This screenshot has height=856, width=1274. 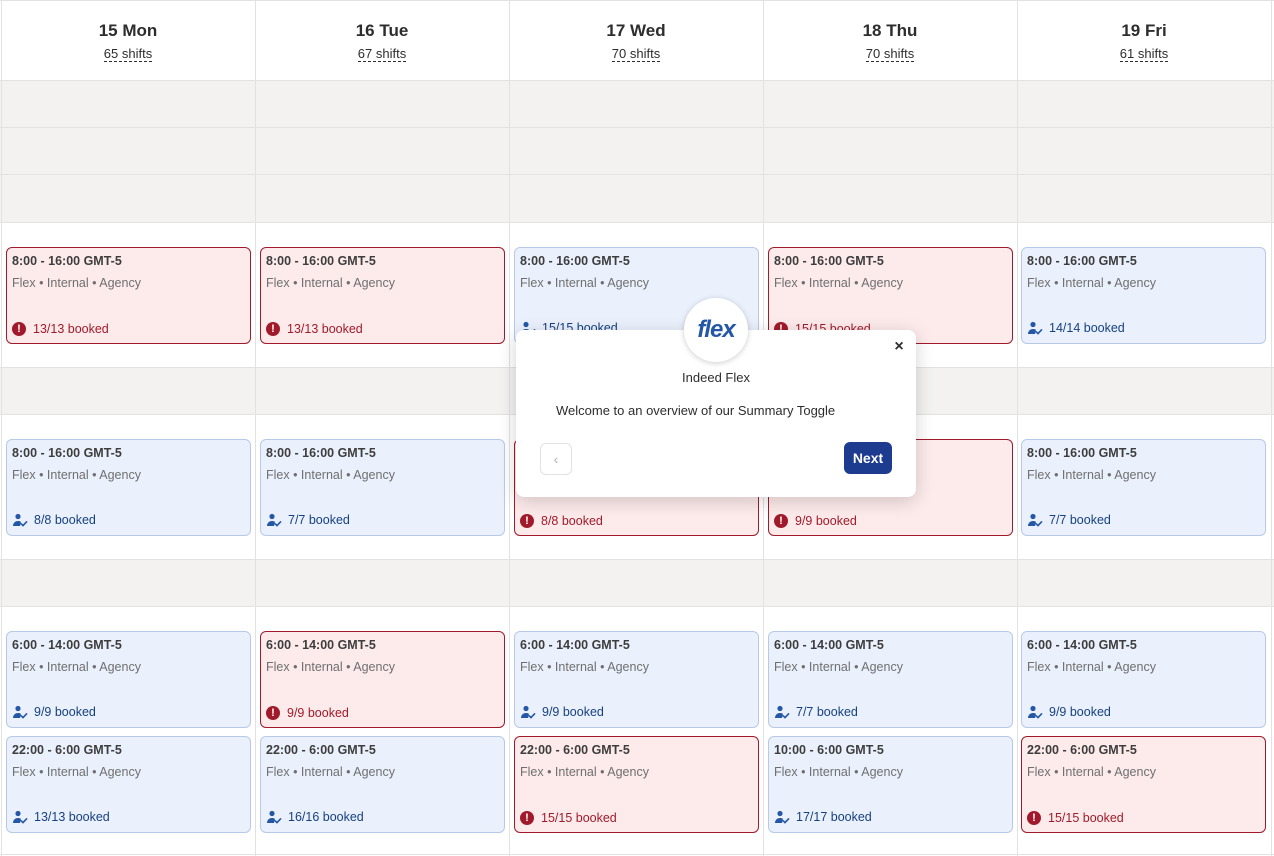 I want to click on booked-text: 14/14 booked, so click(x=1087, y=328).